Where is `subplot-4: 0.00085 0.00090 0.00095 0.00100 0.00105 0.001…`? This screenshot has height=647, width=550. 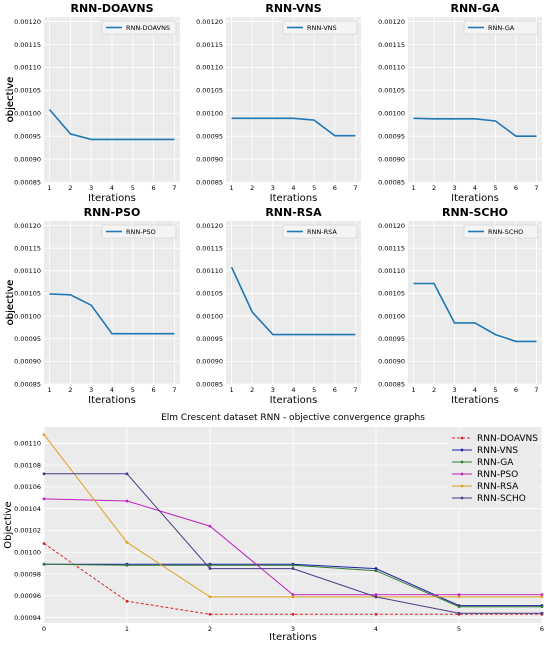
subplot-4: 0.00085 0.00090 0.00095 0.00100 0.00105 0.001… is located at coordinates (92, 306).